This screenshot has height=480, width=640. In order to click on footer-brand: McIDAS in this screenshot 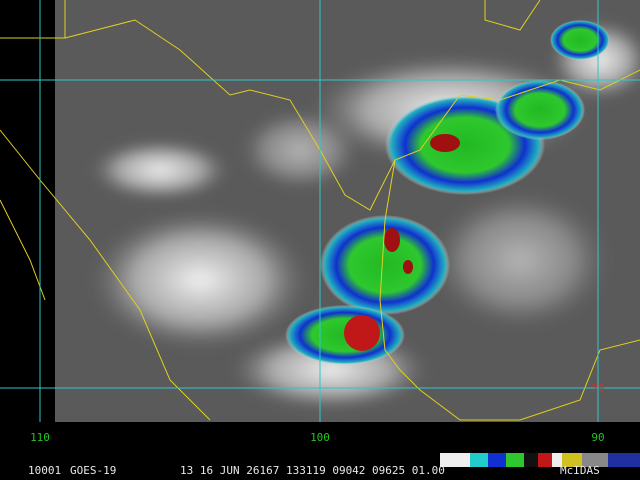, I will do `click(580, 470)`.